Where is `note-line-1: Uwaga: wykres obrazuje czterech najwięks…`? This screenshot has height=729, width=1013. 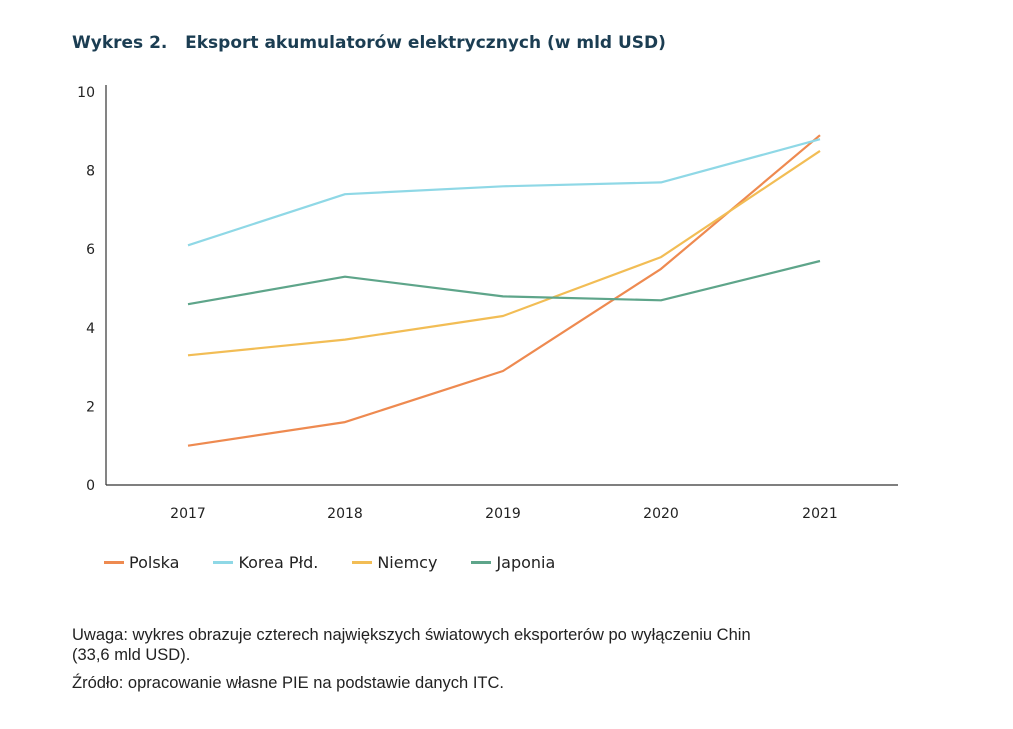
note-line-1: Uwaga: wykres obrazuje czterech najwięks… is located at coordinates (411, 635).